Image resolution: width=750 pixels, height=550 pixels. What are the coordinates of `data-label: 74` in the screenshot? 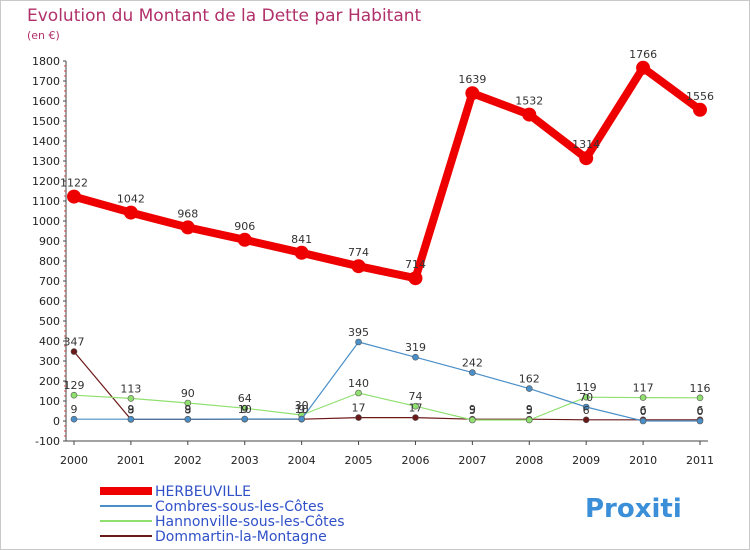 It's located at (415, 396).